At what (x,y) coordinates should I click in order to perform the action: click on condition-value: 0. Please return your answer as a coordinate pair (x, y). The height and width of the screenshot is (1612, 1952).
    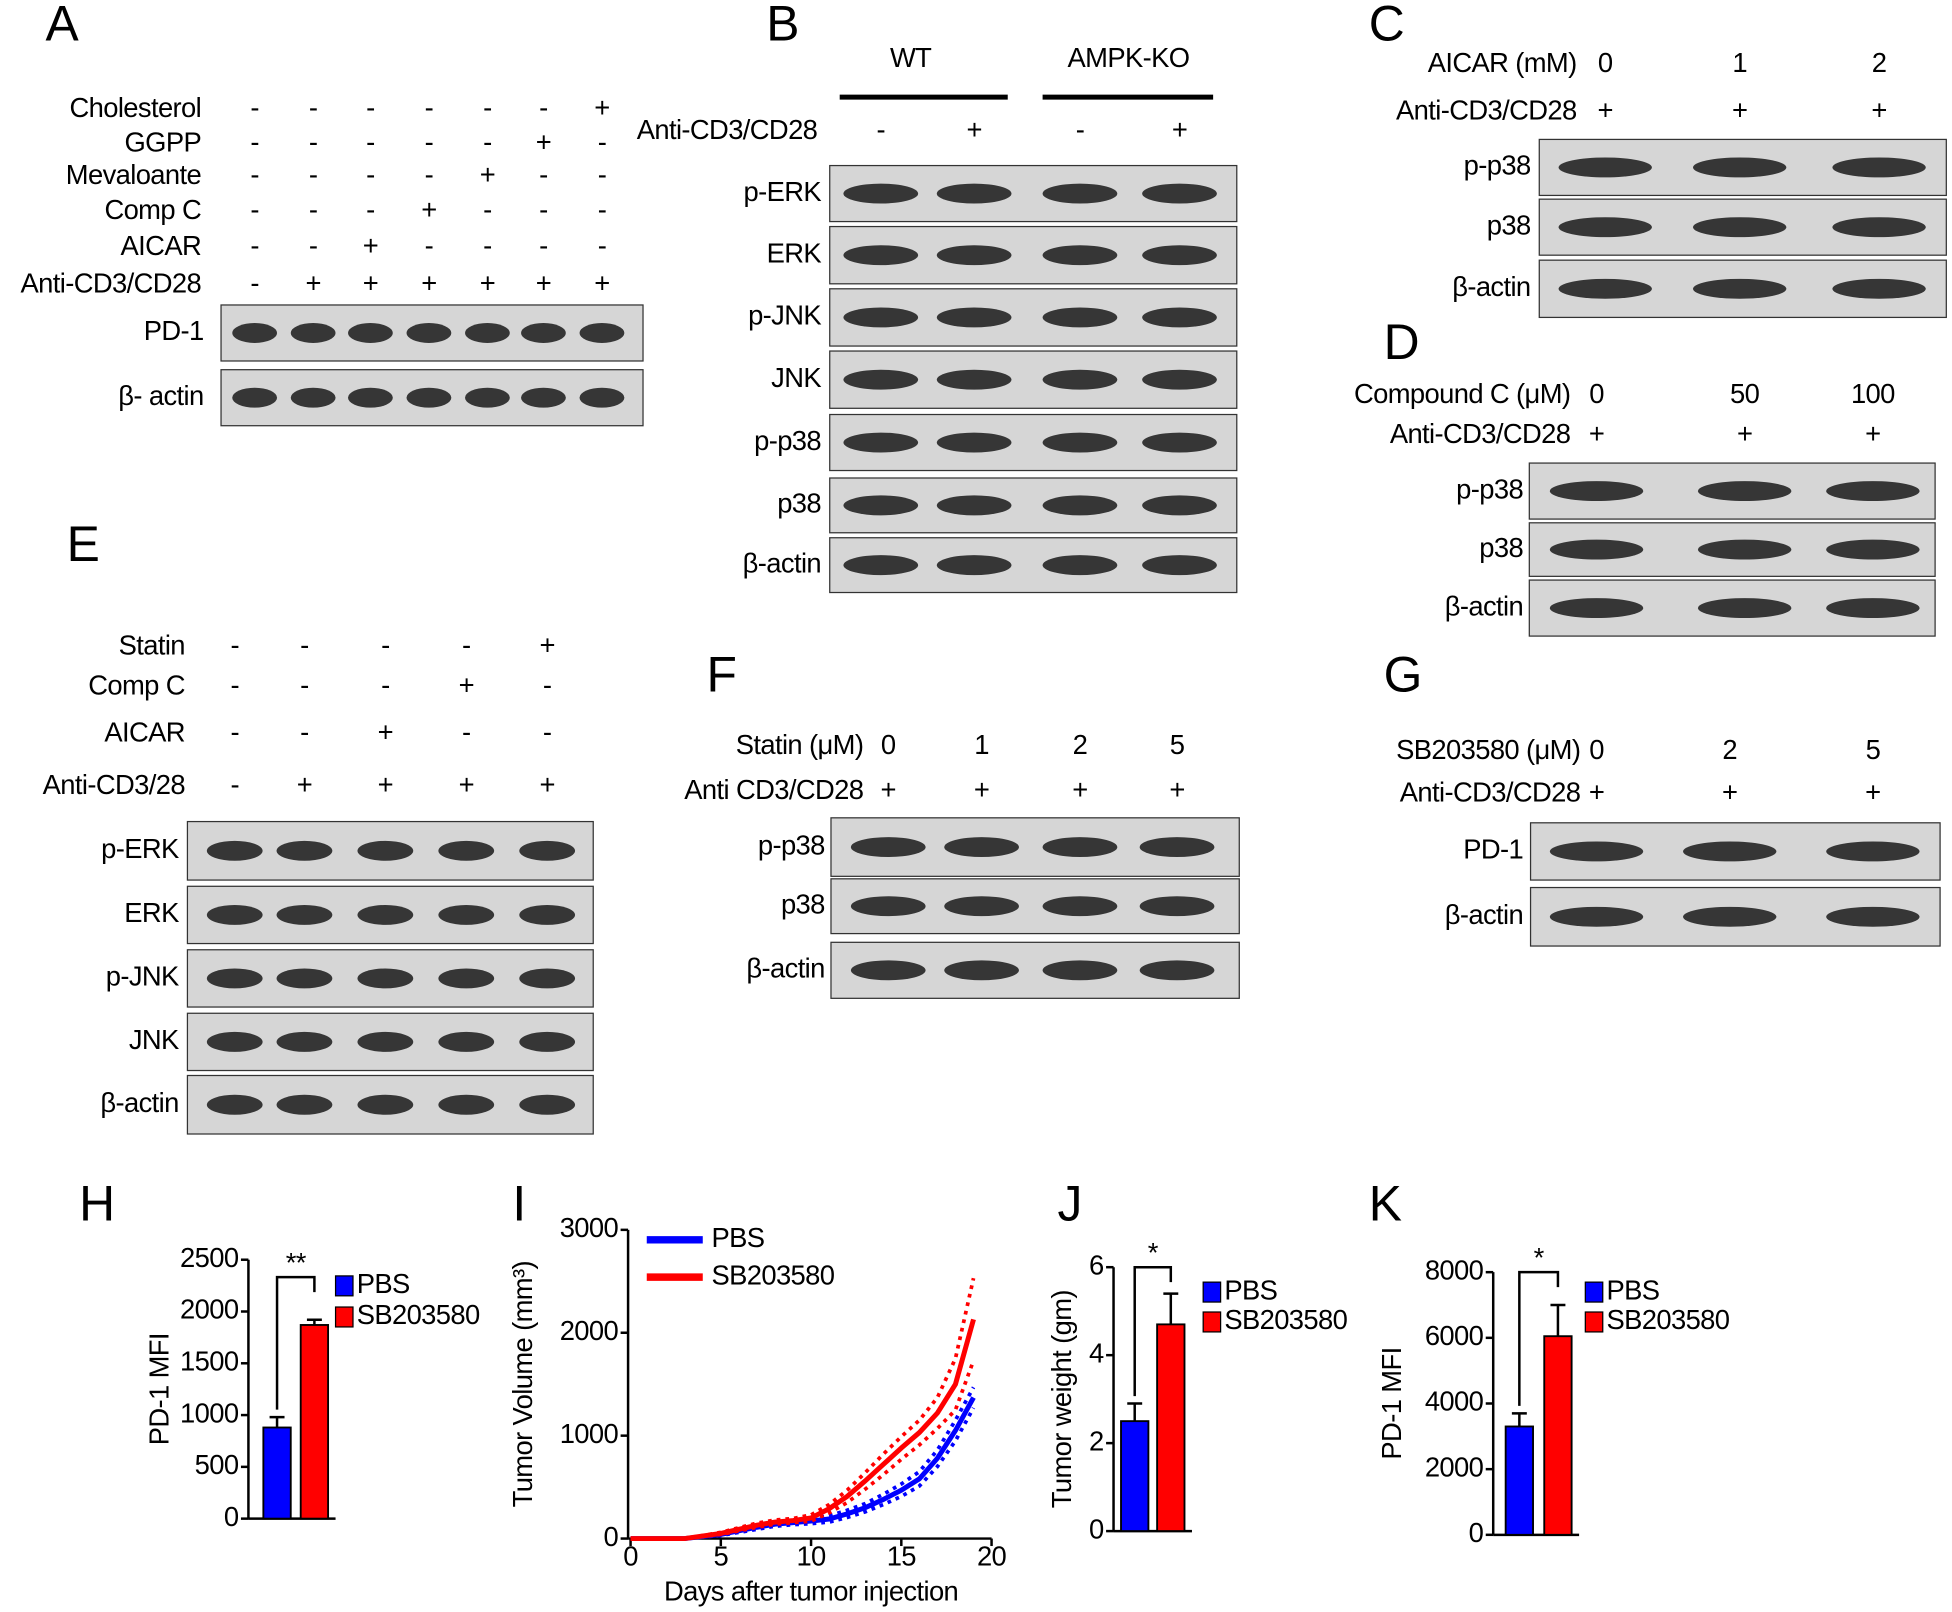
    Looking at the image, I should click on (888, 744).